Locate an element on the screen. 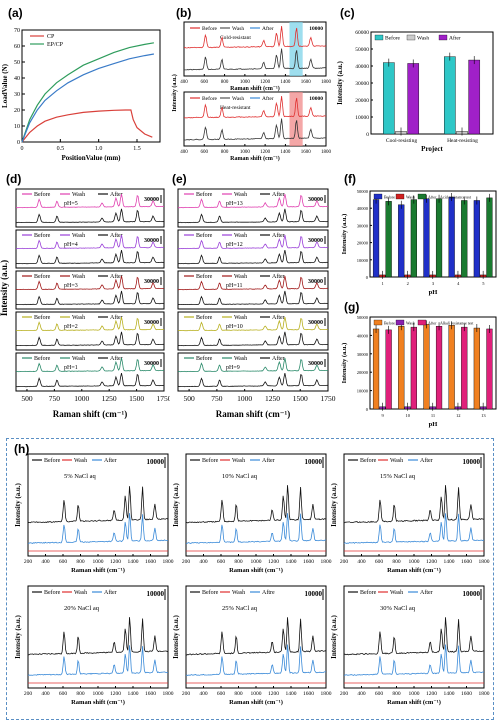  plot-frame is located at coordinates (91, 86).